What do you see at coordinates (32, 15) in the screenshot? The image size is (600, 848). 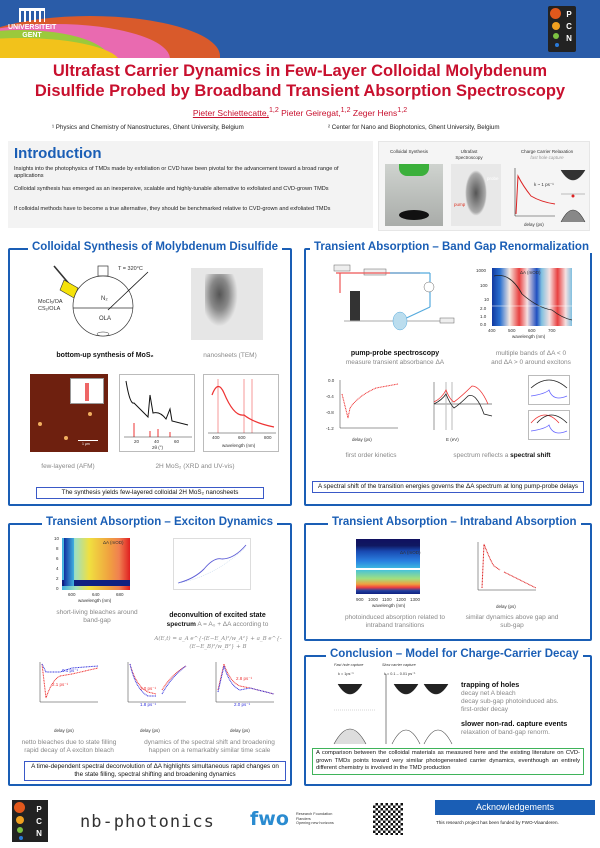 I see `building-icon` at bounding box center [32, 15].